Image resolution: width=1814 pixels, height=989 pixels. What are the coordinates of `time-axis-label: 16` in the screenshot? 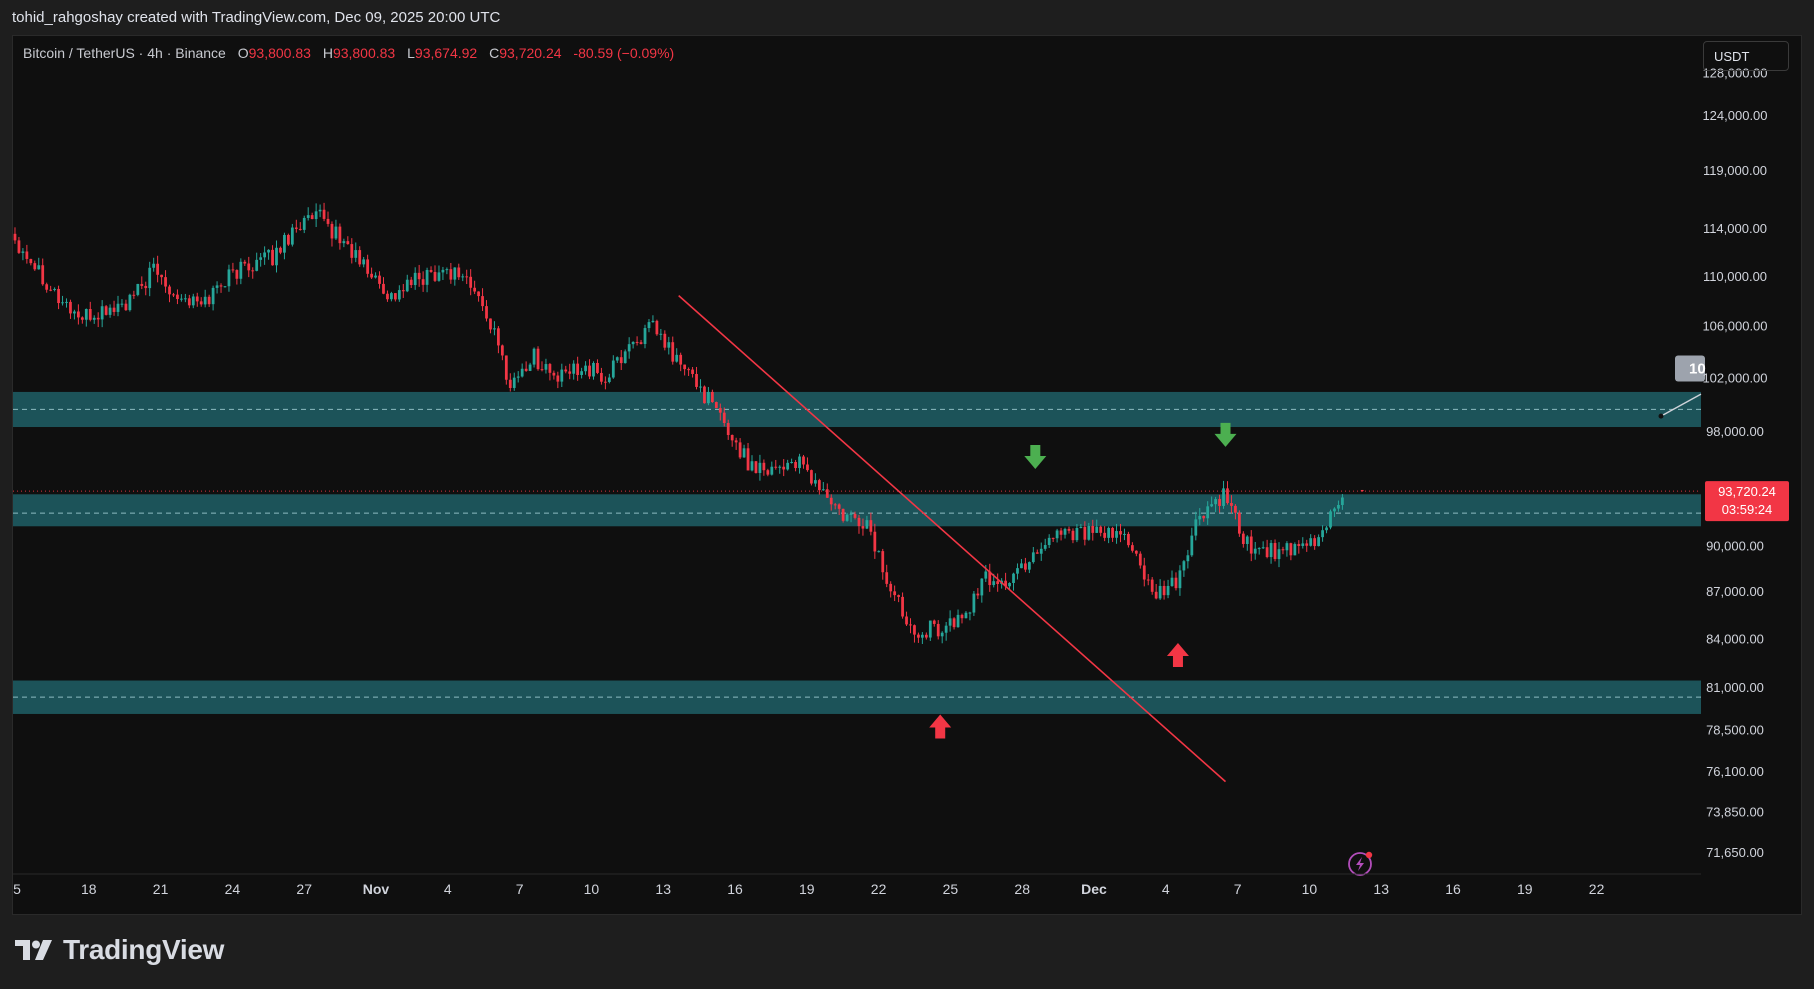 It's located at (735, 889).